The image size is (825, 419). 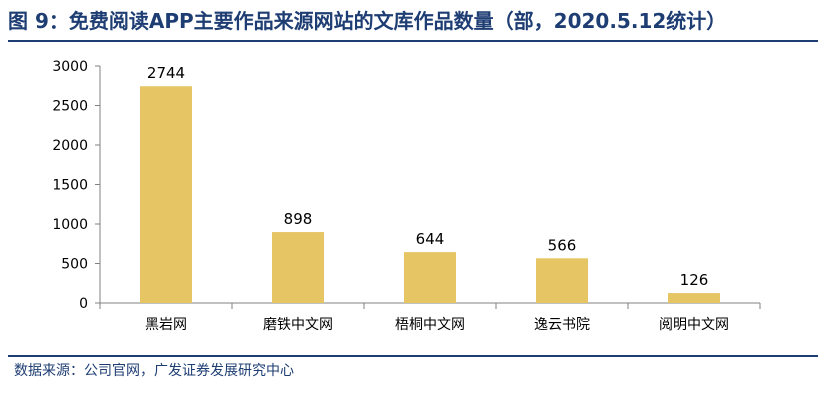 What do you see at coordinates (562, 325) in the screenshot?
I see `category-label: 逸云书院` at bounding box center [562, 325].